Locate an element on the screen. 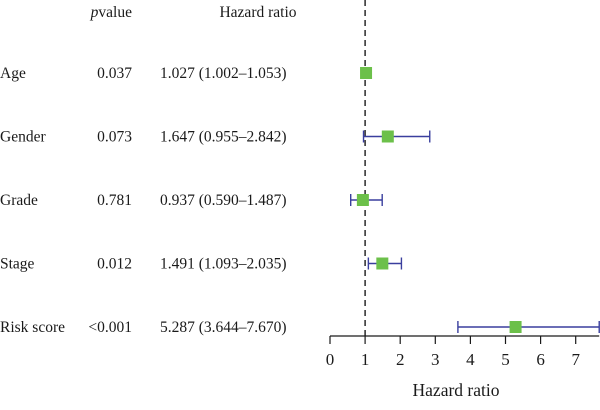  pvalue-header: pvalue is located at coordinates (111, 12).